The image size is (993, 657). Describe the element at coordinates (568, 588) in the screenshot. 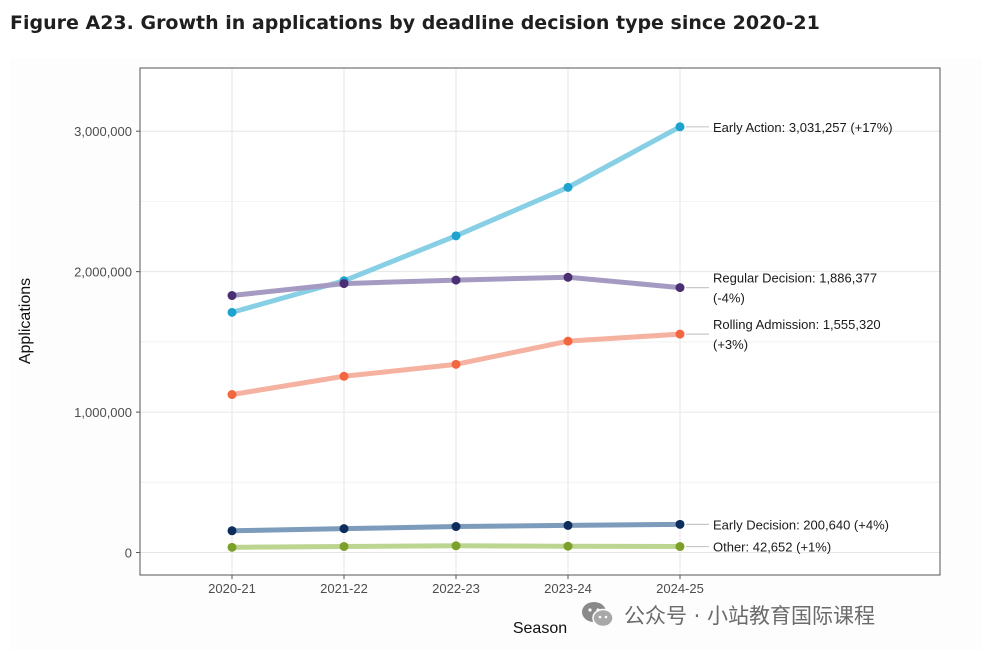

I see `x-tick-label: 2023-24` at that location.